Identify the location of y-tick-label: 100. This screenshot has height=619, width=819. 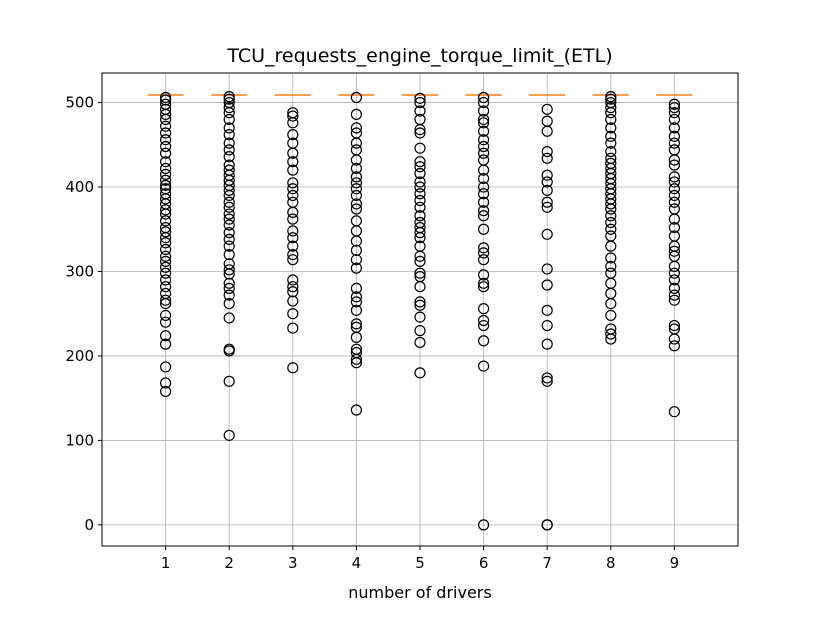
(79, 440).